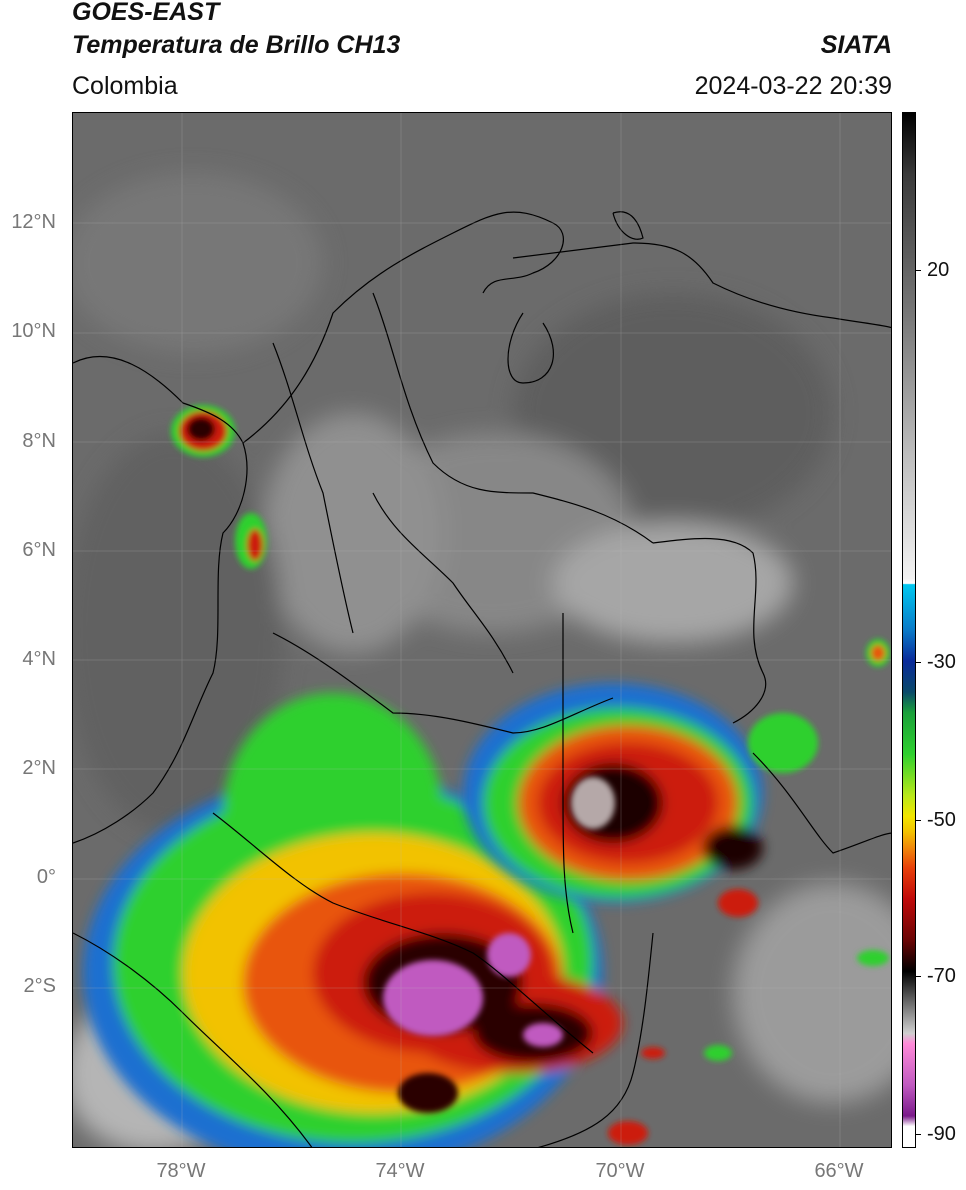  Describe the element at coordinates (39, 986) in the screenshot. I see `lat-label-2s: 2°S` at that location.